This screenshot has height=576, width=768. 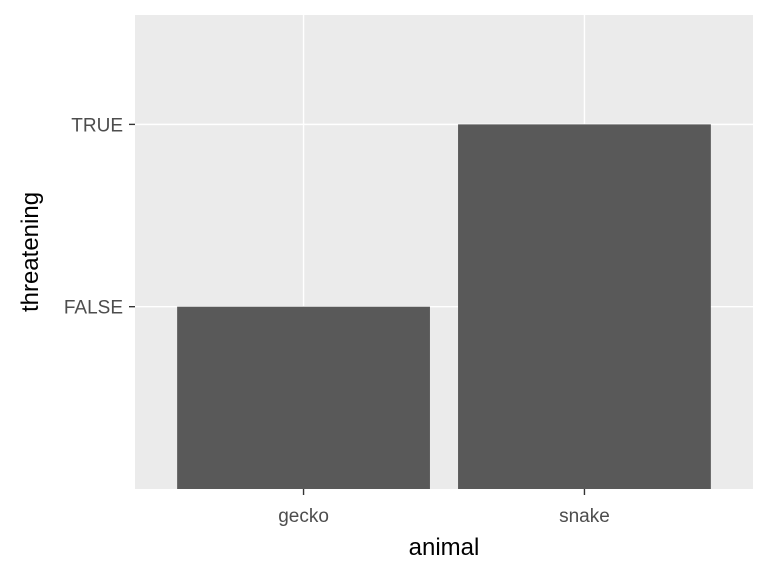 What do you see at coordinates (30, 252) in the screenshot?
I see `y-axis-title: threatening` at bounding box center [30, 252].